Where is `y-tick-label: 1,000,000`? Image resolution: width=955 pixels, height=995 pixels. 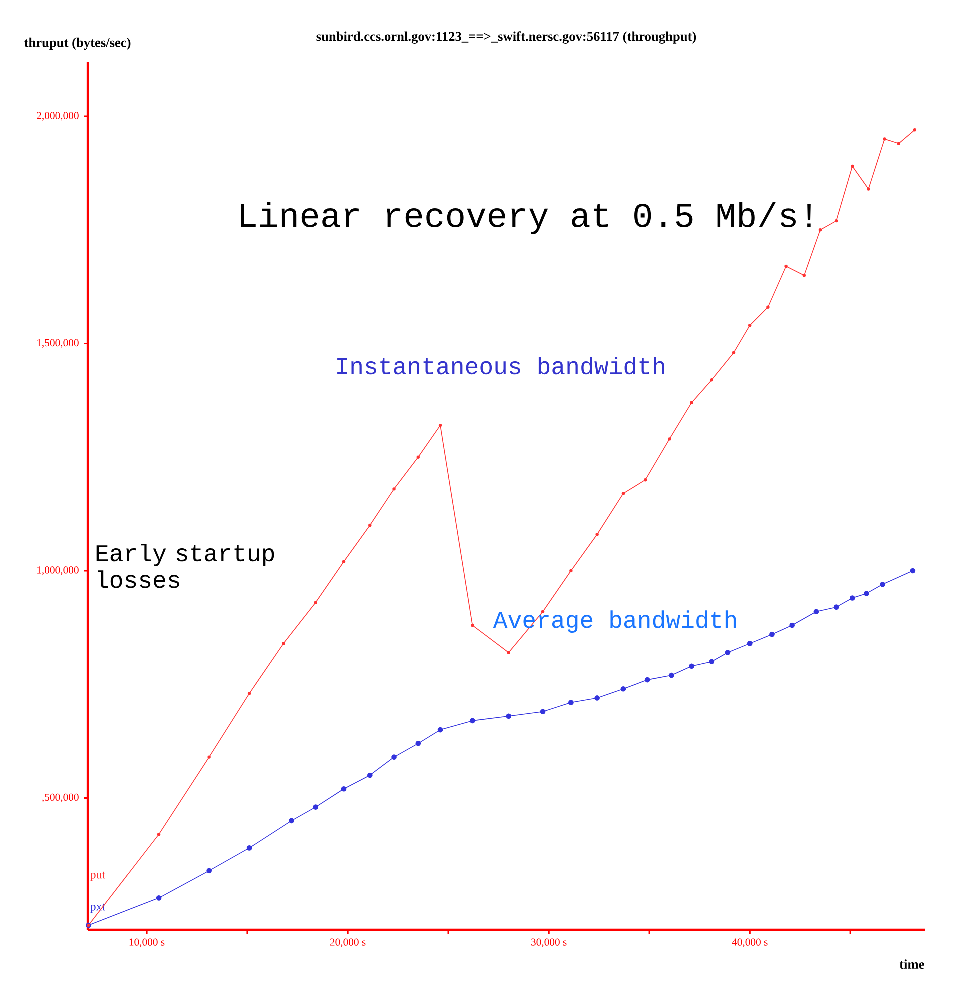
y-tick-label: 1,000,000 is located at coordinates (58, 571).